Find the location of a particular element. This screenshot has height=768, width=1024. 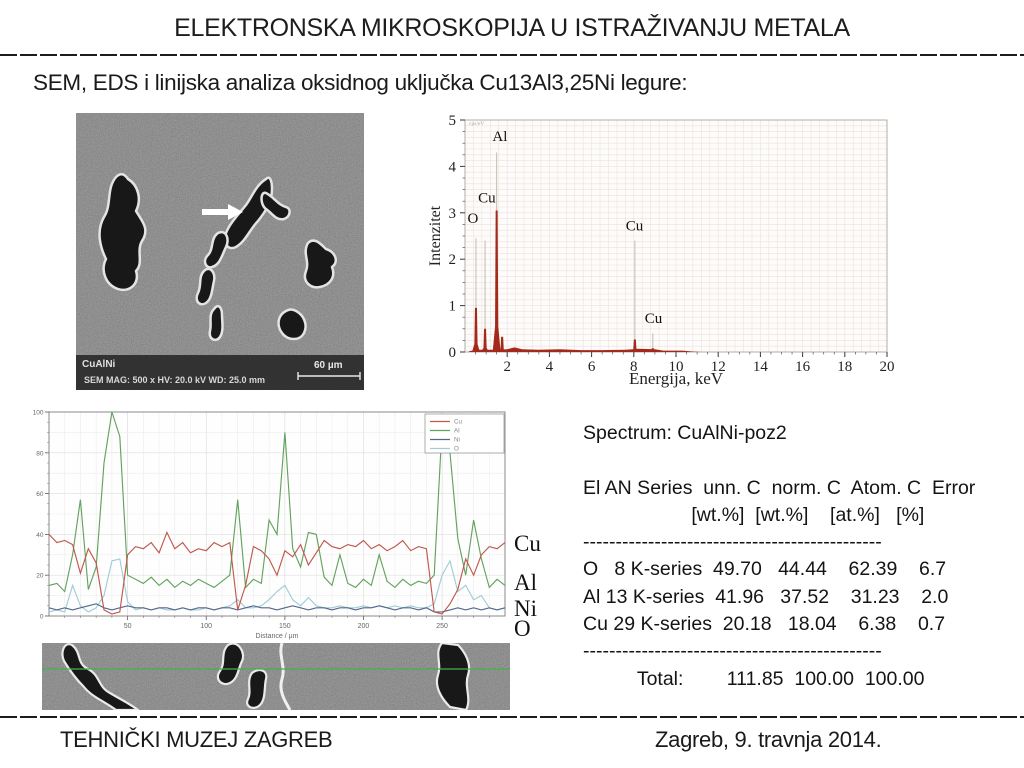

sem-alloy-label: CuAlNi is located at coordinates (99, 364).